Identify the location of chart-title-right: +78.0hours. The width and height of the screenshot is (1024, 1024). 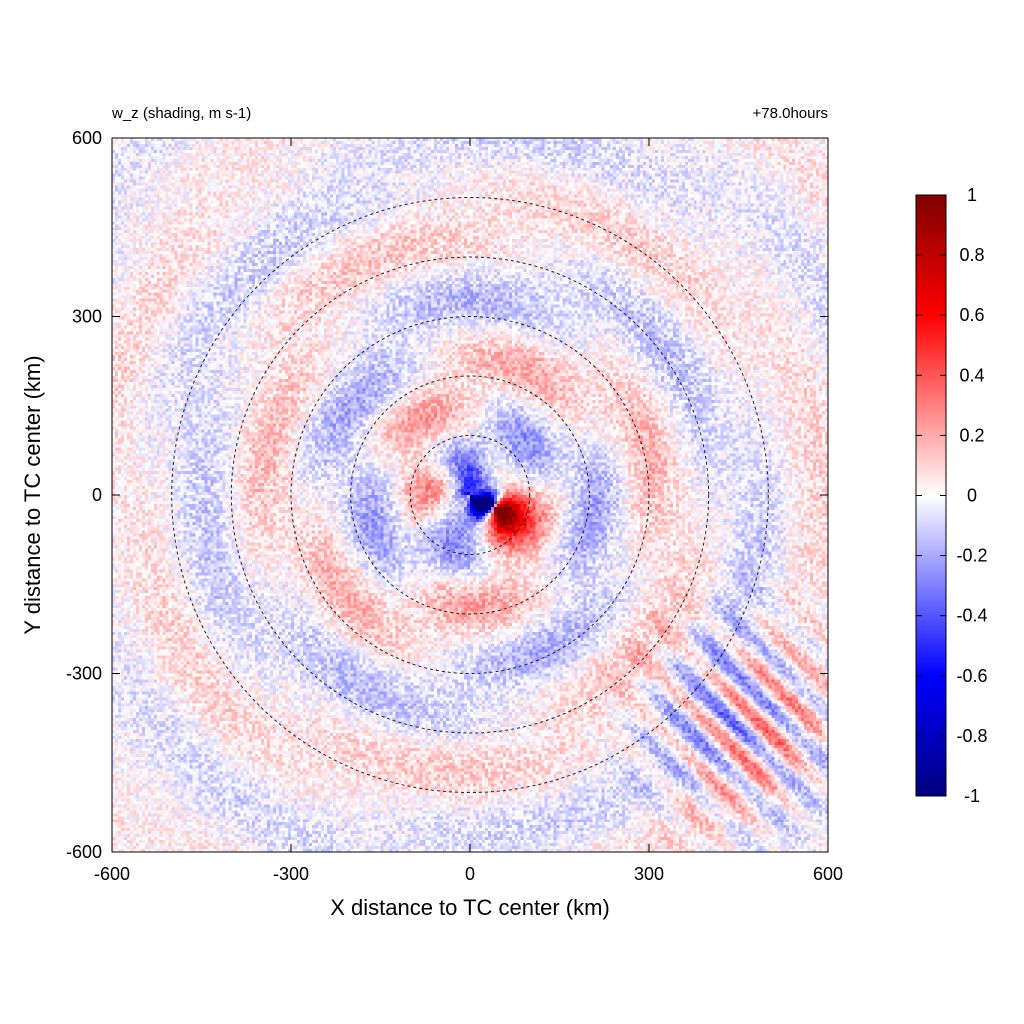
(790, 113).